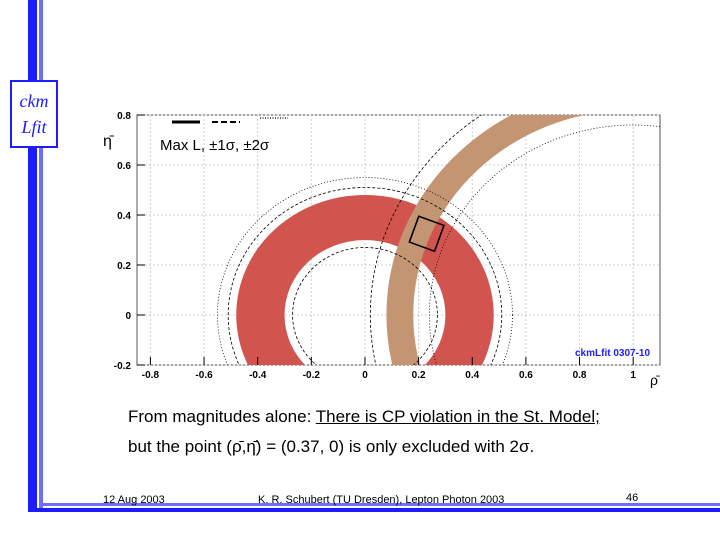  What do you see at coordinates (34, 114) in the screenshot?
I see `ckm-lfit-logo: ckm Lfit` at bounding box center [34, 114].